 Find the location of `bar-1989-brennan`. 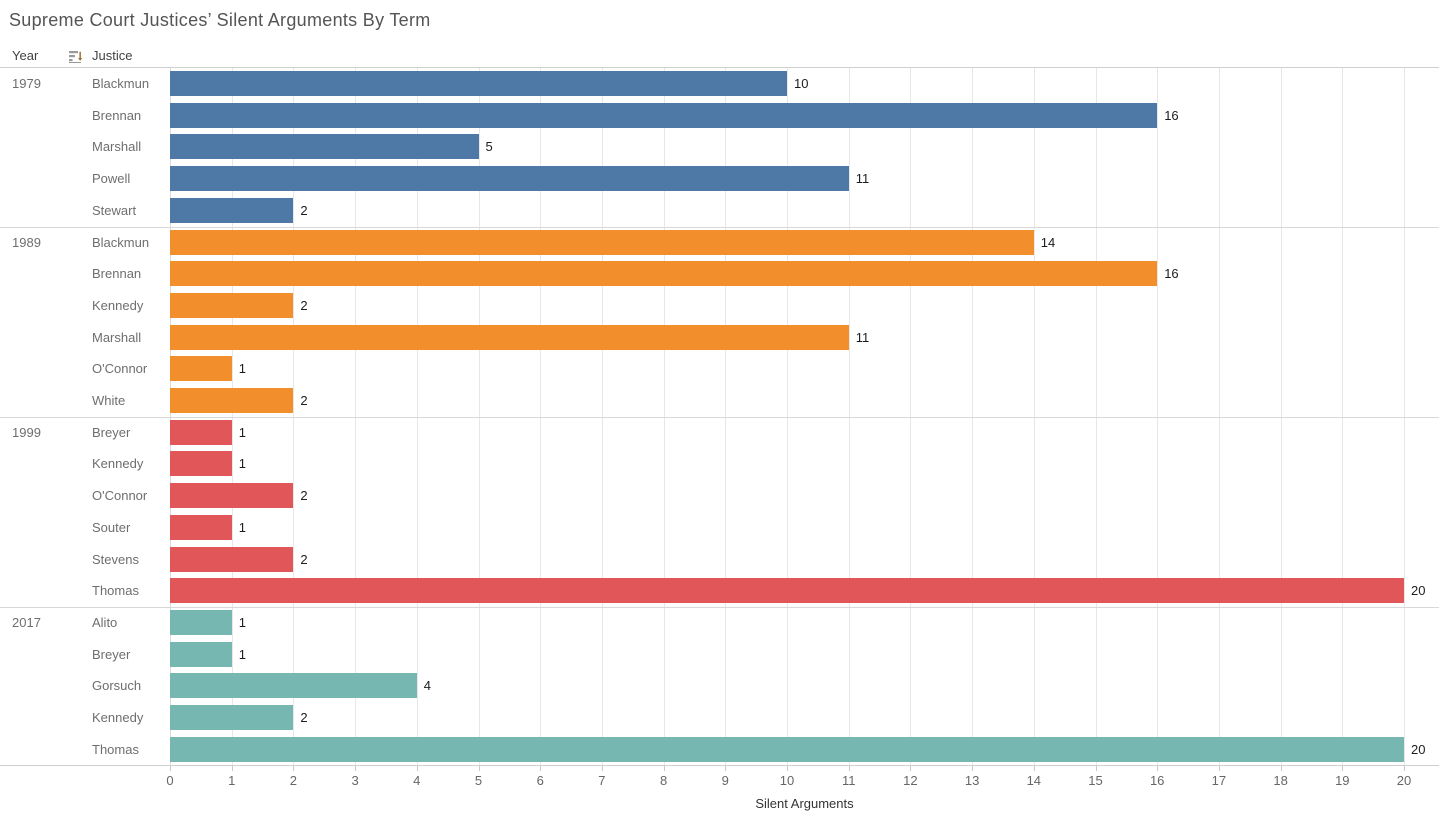

bar-1989-brennan is located at coordinates (664, 274).